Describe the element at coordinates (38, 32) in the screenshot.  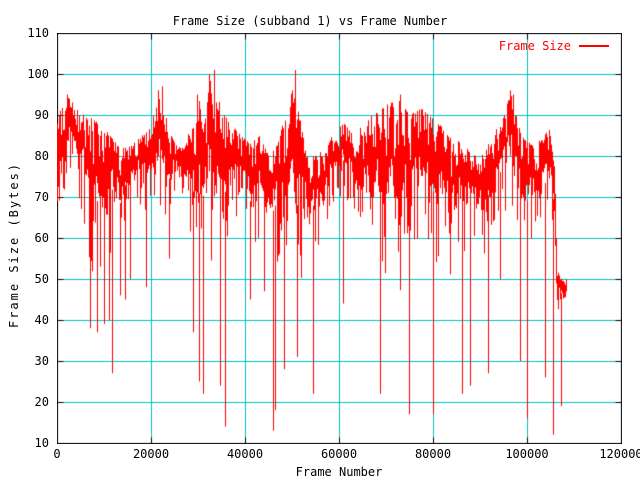
I see `y-tick-label: 110` at that location.